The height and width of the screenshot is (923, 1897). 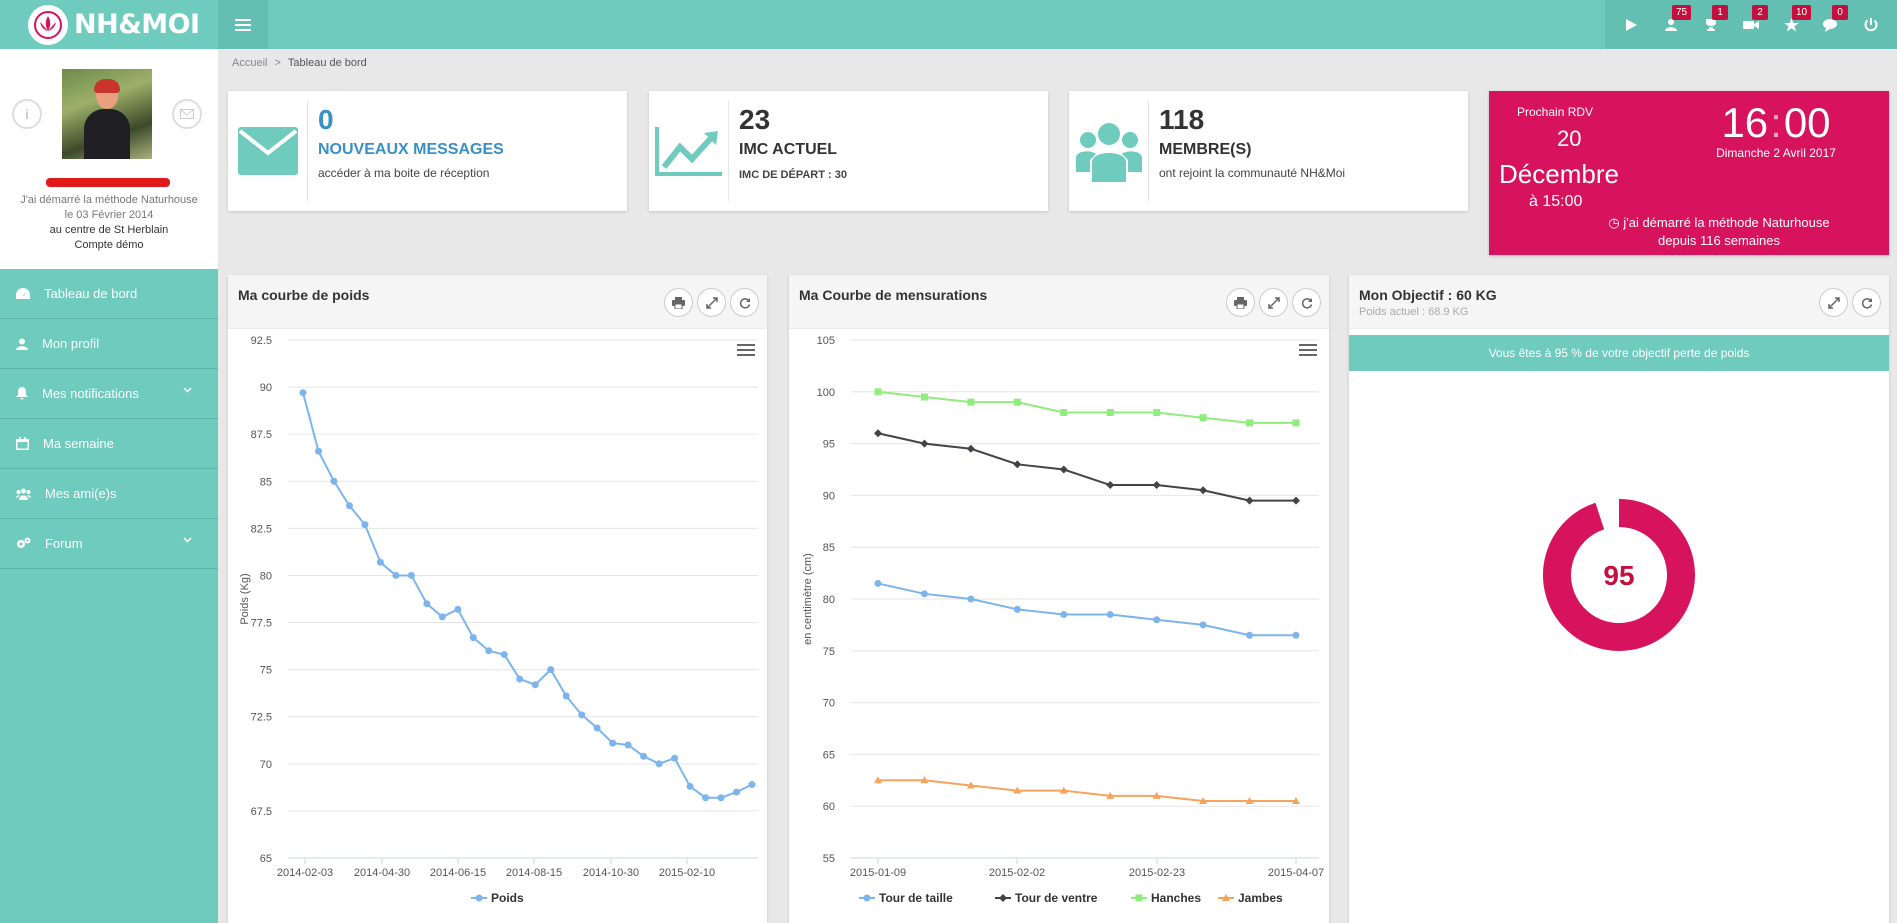 I want to click on video-badge: 2, so click(x=1760, y=12).